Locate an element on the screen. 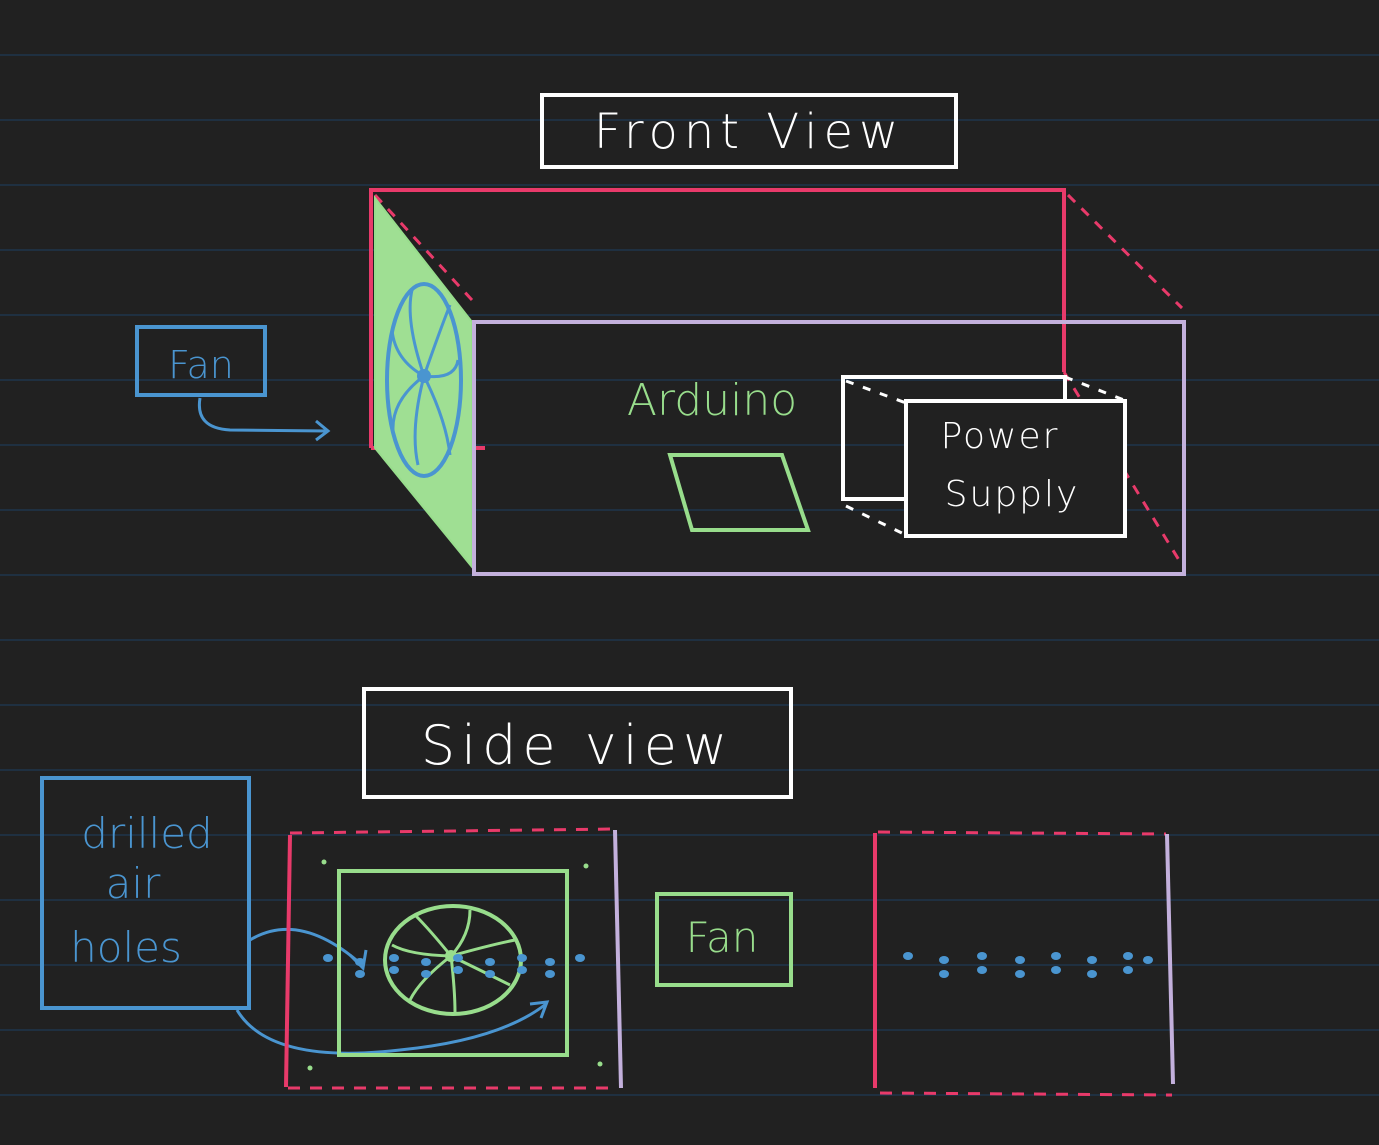 The image size is (1379, 1145). side-view-title-frame is located at coordinates (577, 743).